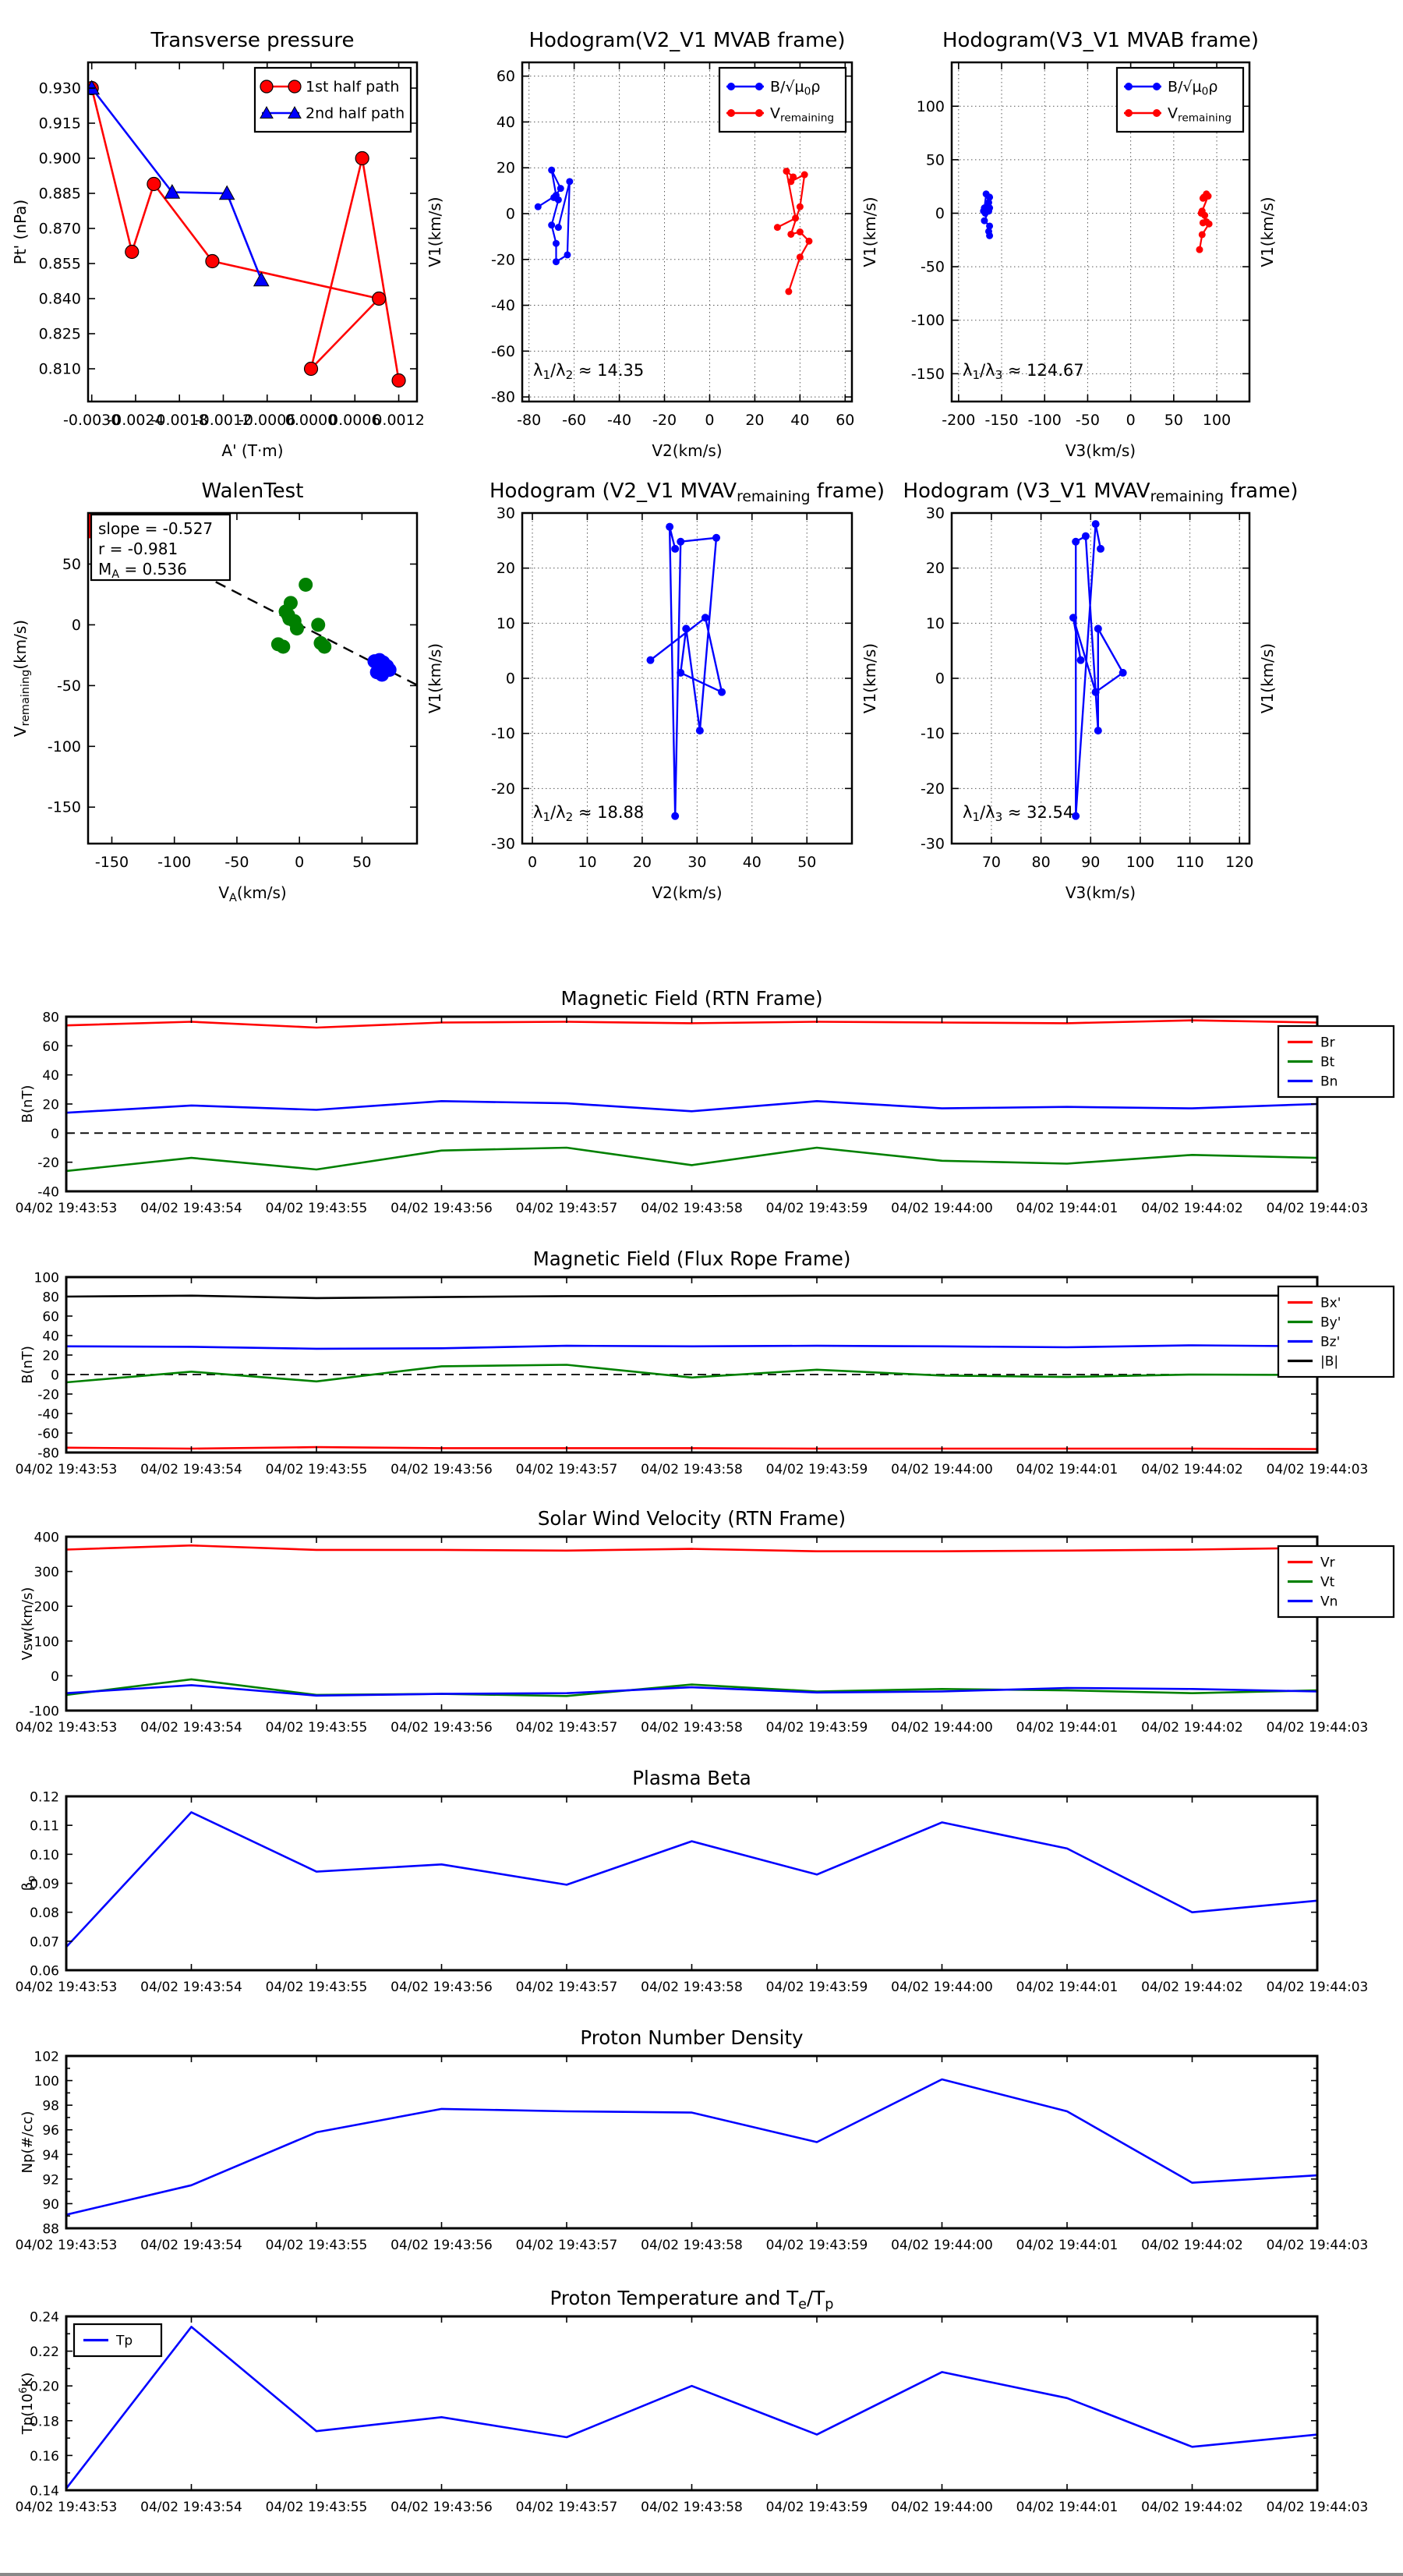  What do you see at coordinates (503, 351) in the screenshot?
I see `hodogram-v2v1-mvab-ytick: -60` at bounding box center [503, 351].